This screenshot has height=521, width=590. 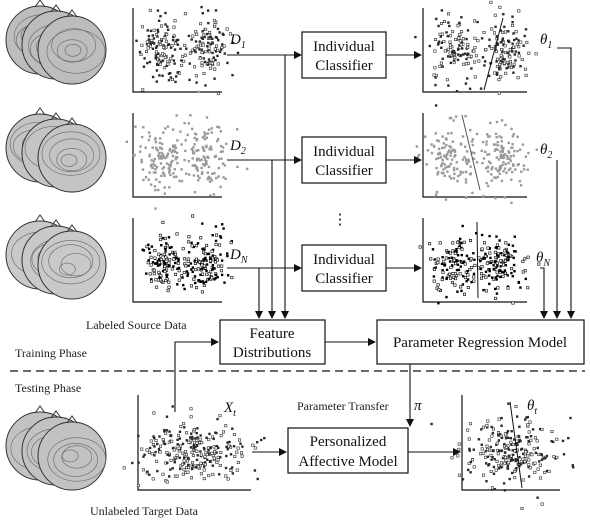 I want to click on testing-phase-label: Testing Phase, so click(x=48, y=388).